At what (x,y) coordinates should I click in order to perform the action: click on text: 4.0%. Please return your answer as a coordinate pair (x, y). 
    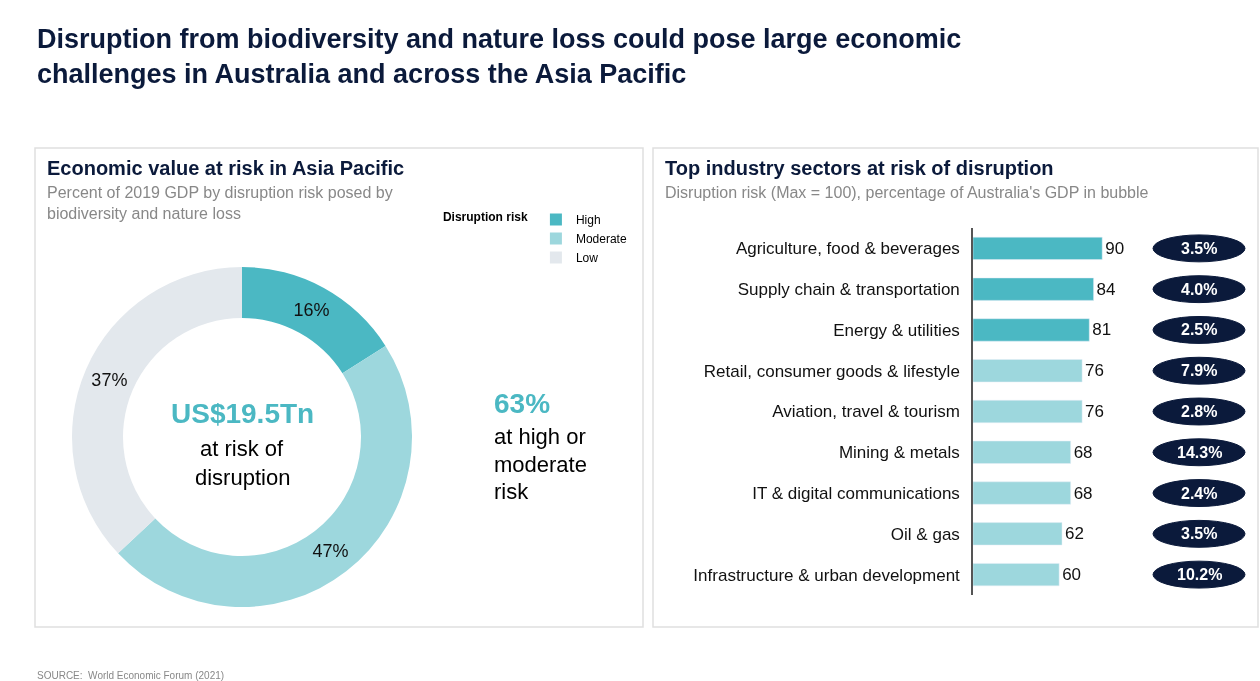
    Looking at the image, I should click on (1199, 289).